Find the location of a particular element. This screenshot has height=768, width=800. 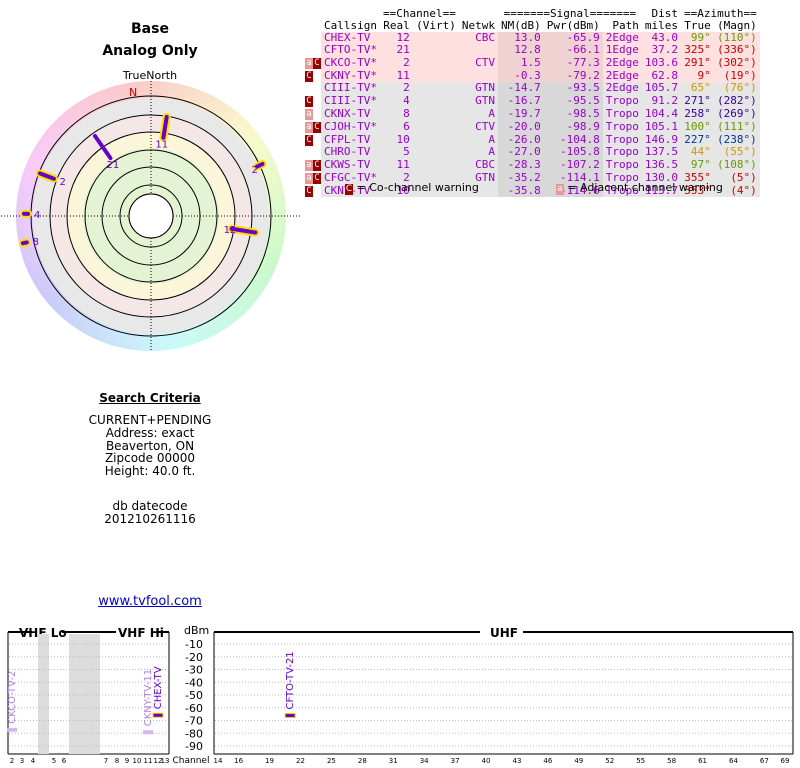

table-row: CHRO-TV 5 A -27.0 -105.8 Tropo 137.5 44° (55°) is located at coordinates (532, 152).